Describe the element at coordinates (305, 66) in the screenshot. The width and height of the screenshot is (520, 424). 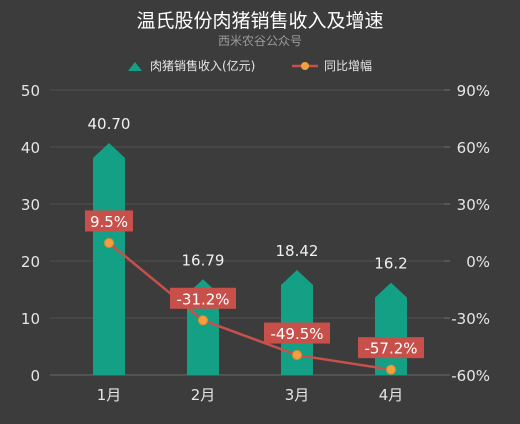
I see `legend-line-dot` at that location.